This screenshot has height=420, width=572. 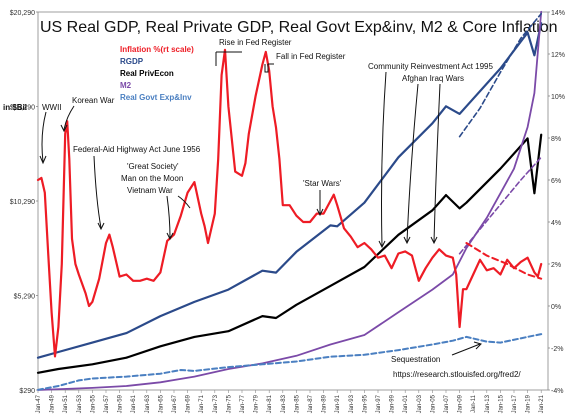 I want to click on right-tick-label: -2%, so click(x=557, y=349).